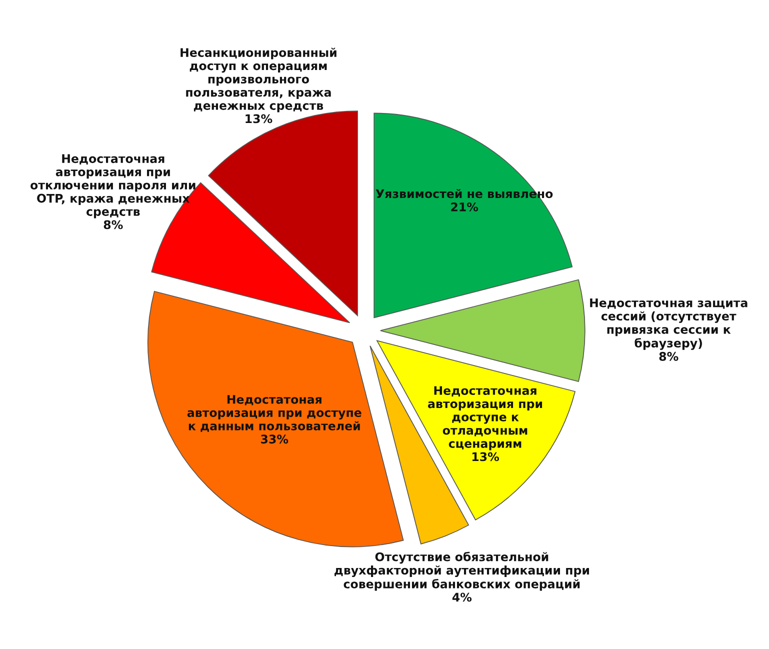 The height and width of the screenshot is (649, 769). I want to click on slice-label: Несанкционированный доступ к операциям произвольного пользователя, кража денежных средств, so click(258, 80).